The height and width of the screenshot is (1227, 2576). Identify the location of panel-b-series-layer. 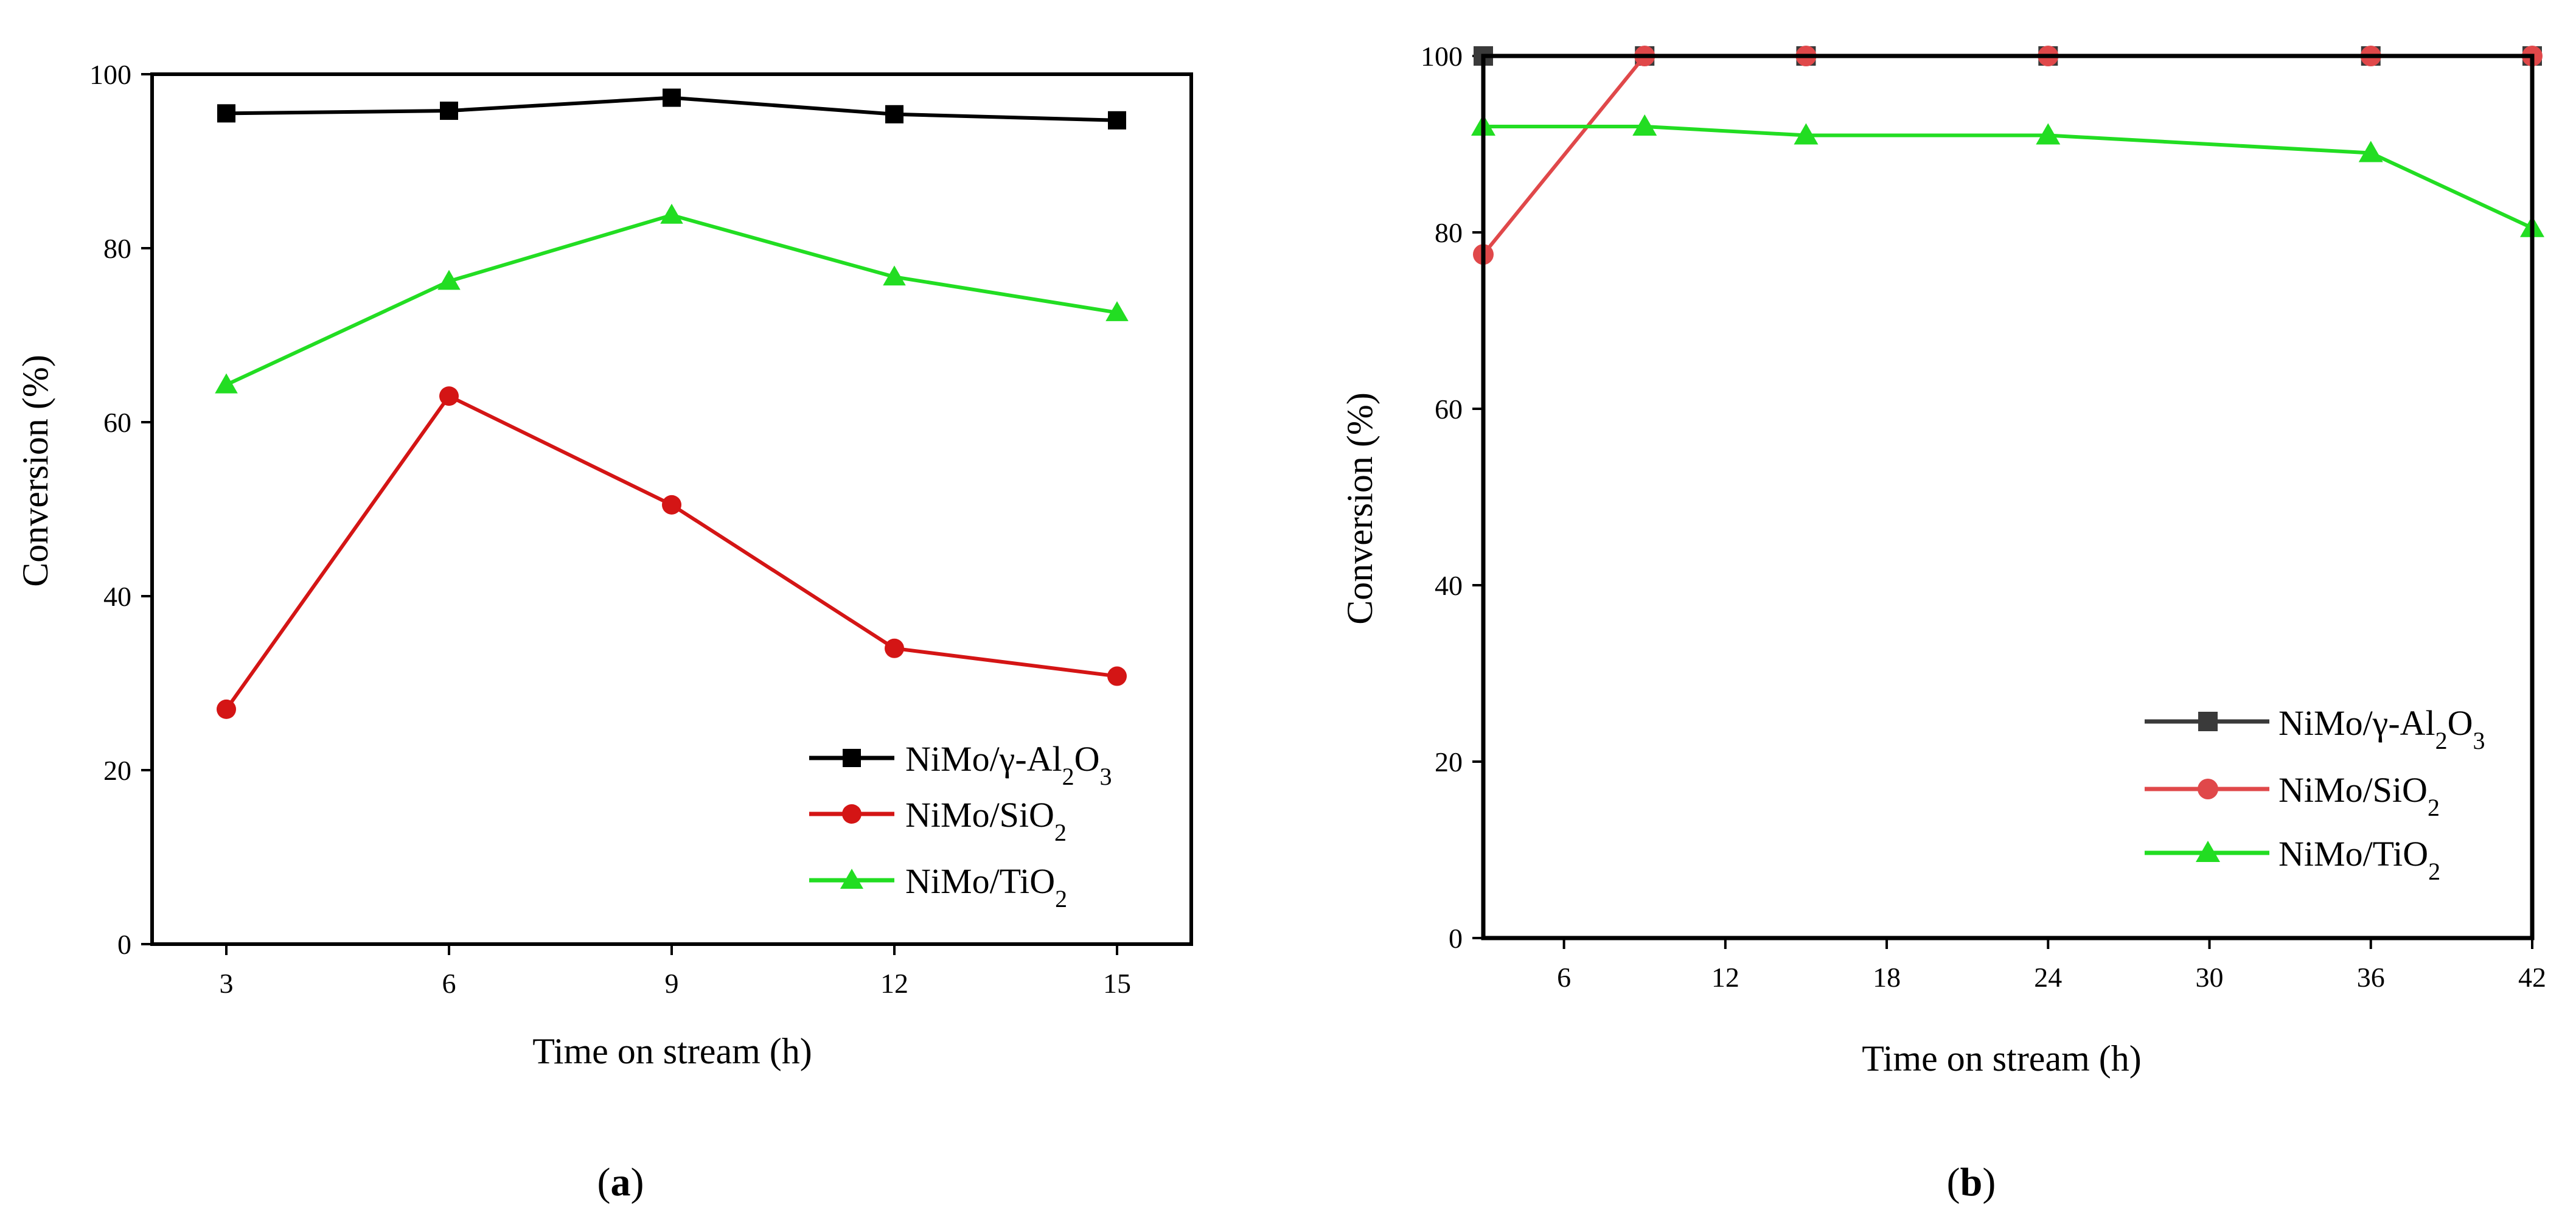
(2007, 155).